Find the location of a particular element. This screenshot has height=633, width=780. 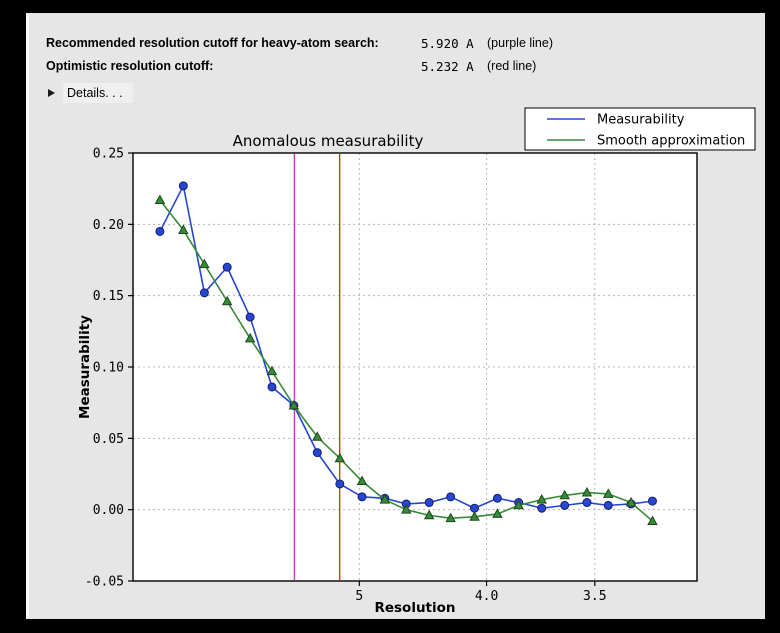

y-tick-label: 0.00 is located at coordinates (108, 510).